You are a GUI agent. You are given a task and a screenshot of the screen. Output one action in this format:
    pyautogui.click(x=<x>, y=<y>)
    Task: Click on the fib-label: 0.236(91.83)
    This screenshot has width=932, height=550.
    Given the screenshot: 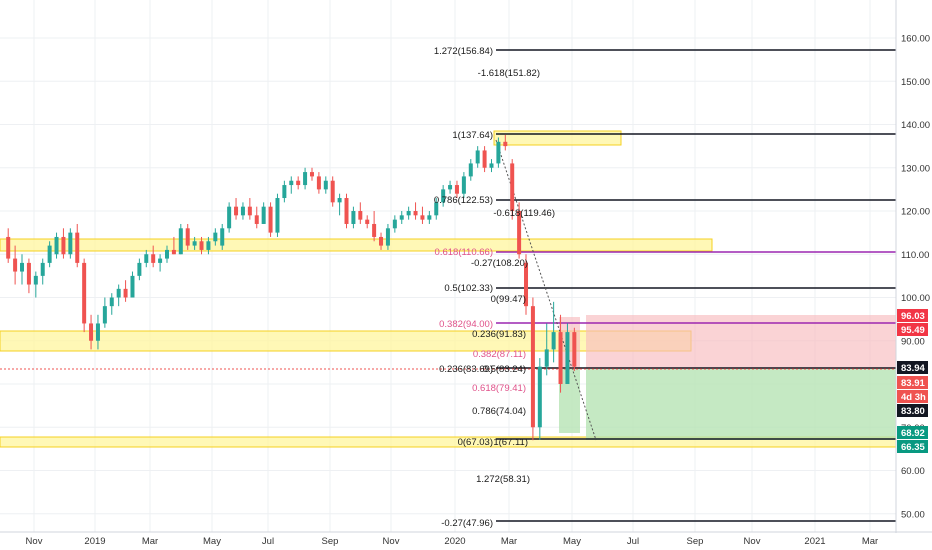 What is the action you would take?
    pyautogui.click(x=499, y=334)
    